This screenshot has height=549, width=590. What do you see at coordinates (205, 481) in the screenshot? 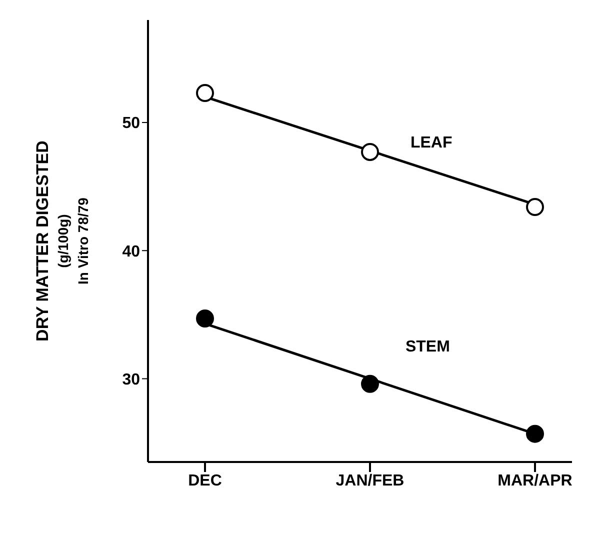
I see `x-tick-label: DEC` at bounding box center [205, 481].